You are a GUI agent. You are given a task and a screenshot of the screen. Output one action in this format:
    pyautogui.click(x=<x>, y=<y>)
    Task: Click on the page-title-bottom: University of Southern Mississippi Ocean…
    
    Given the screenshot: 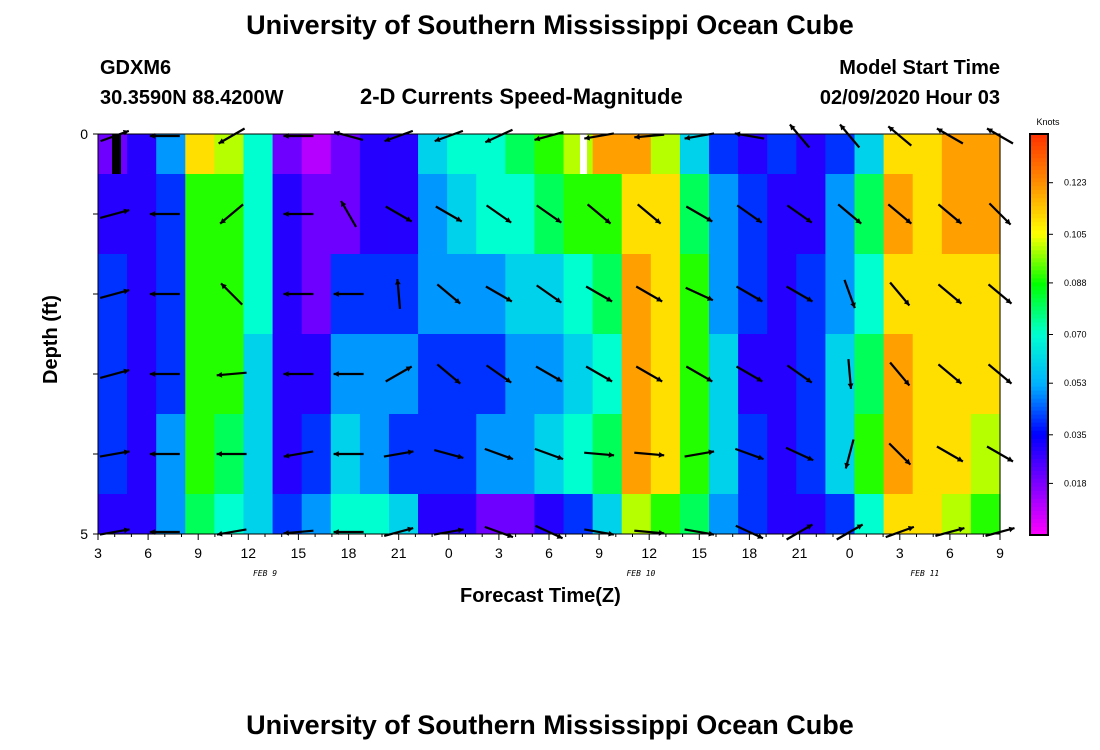 What is the action you would take?
    pyautogui.click(x=550, y=725)
    